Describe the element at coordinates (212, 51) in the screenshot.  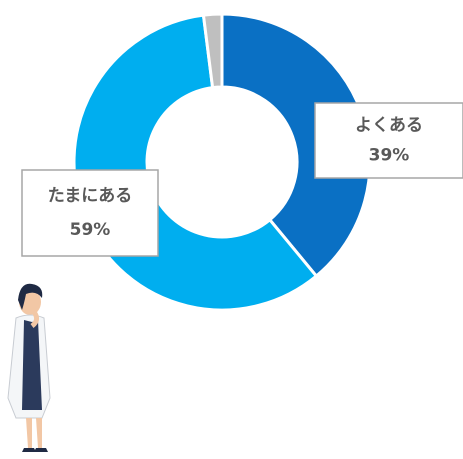
I see `slice` at that location.